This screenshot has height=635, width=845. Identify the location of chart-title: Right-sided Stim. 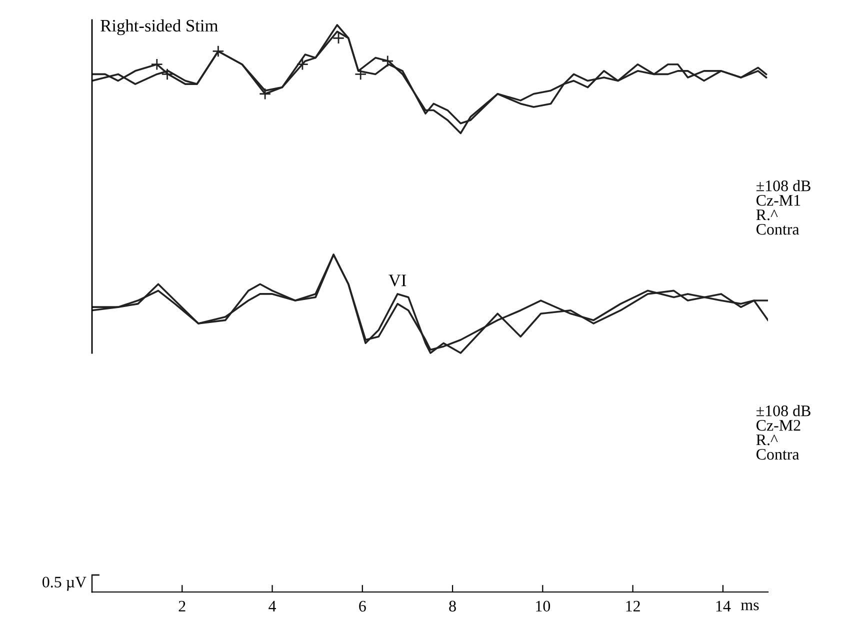
(159, 27).